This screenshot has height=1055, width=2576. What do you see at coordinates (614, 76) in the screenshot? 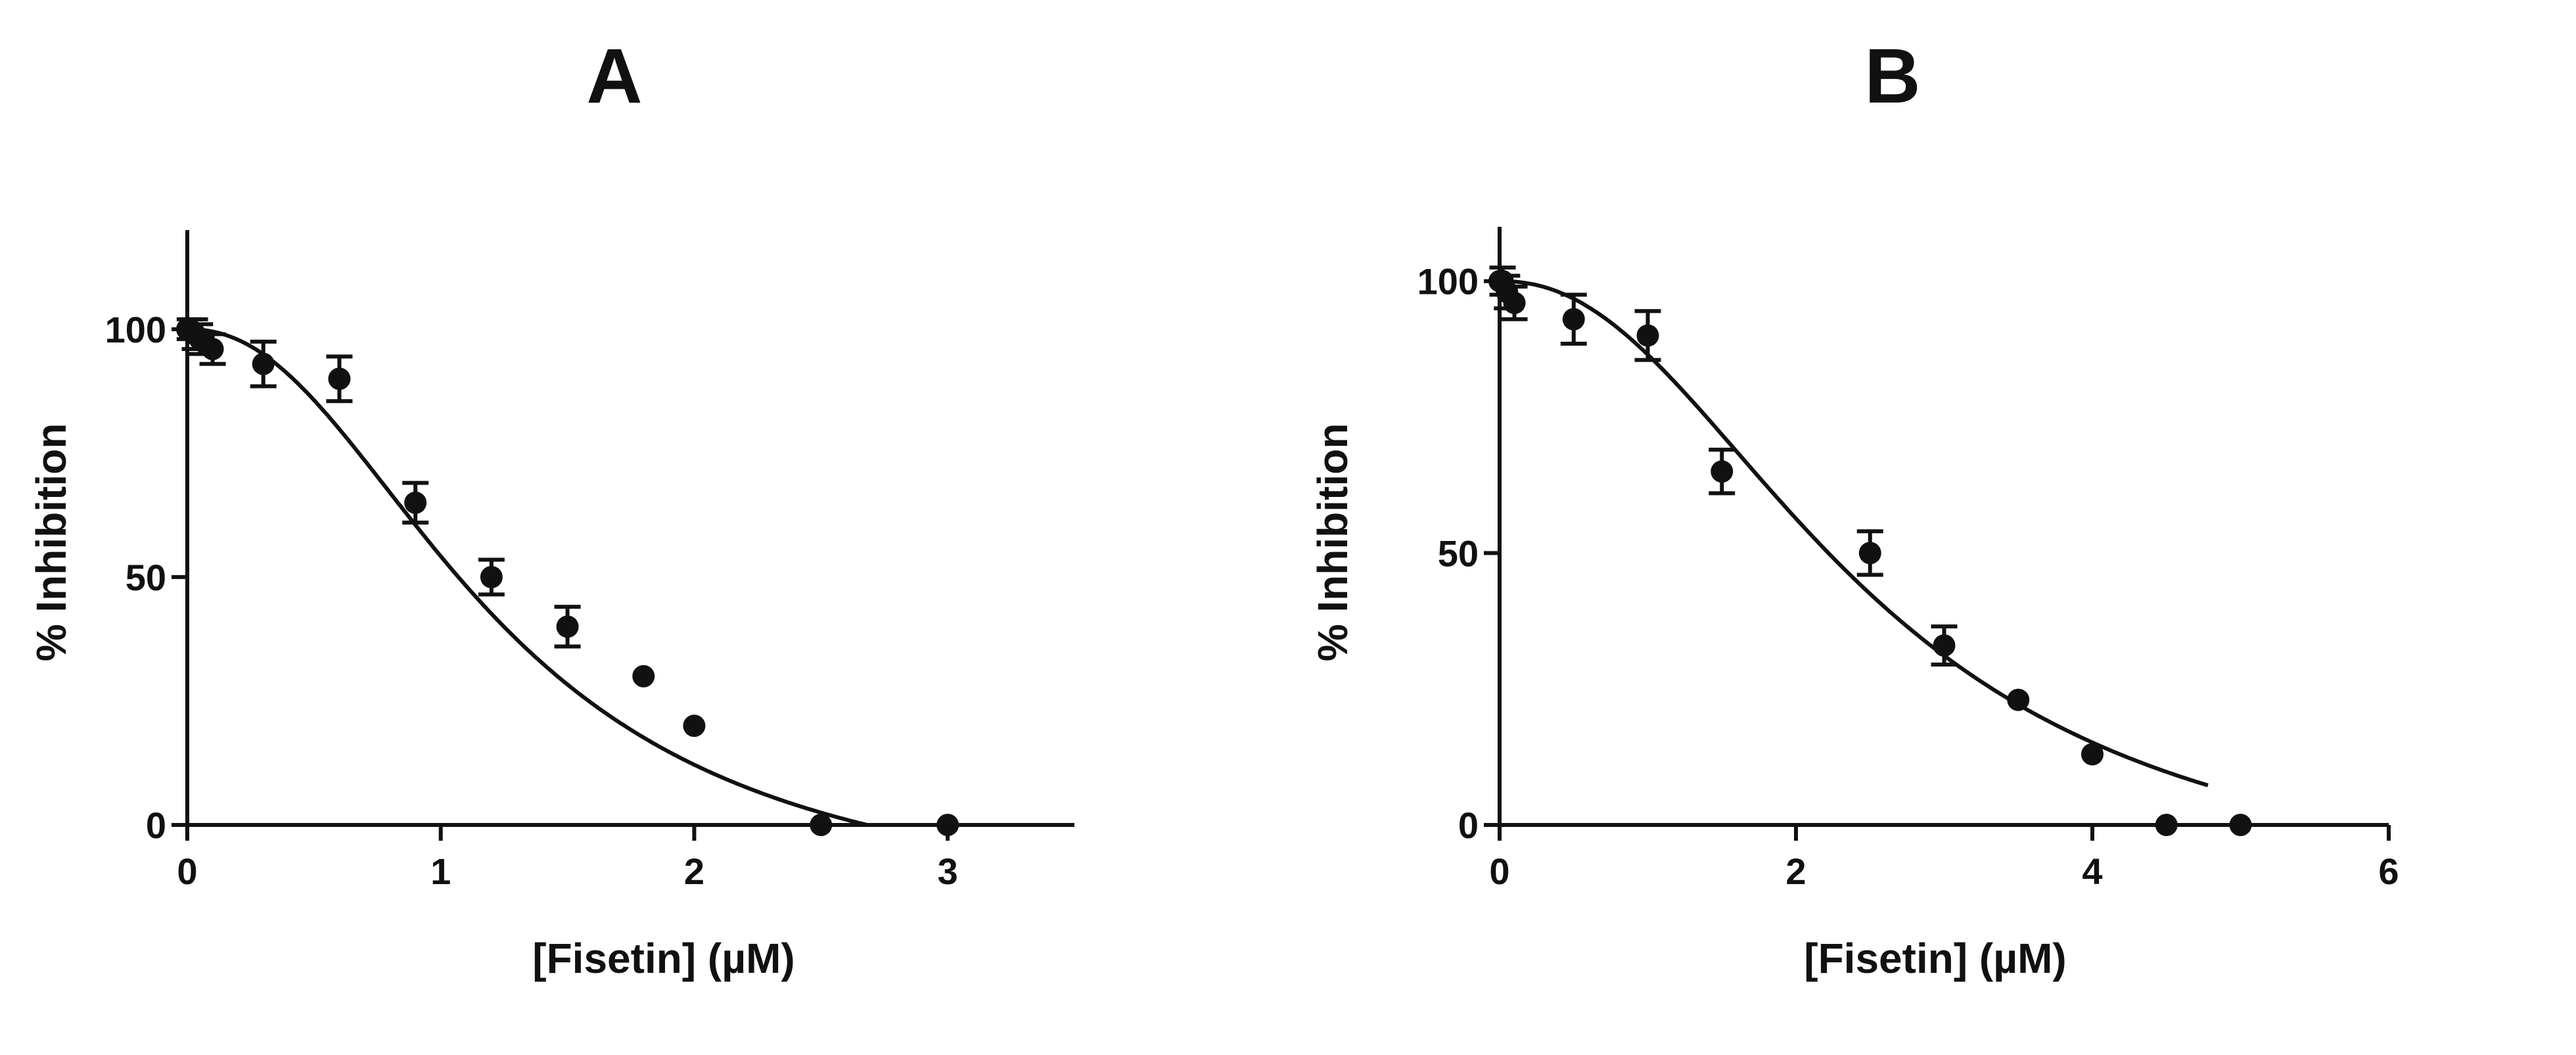
I see `panel-a-label: A` at bounding box center [614, 76].